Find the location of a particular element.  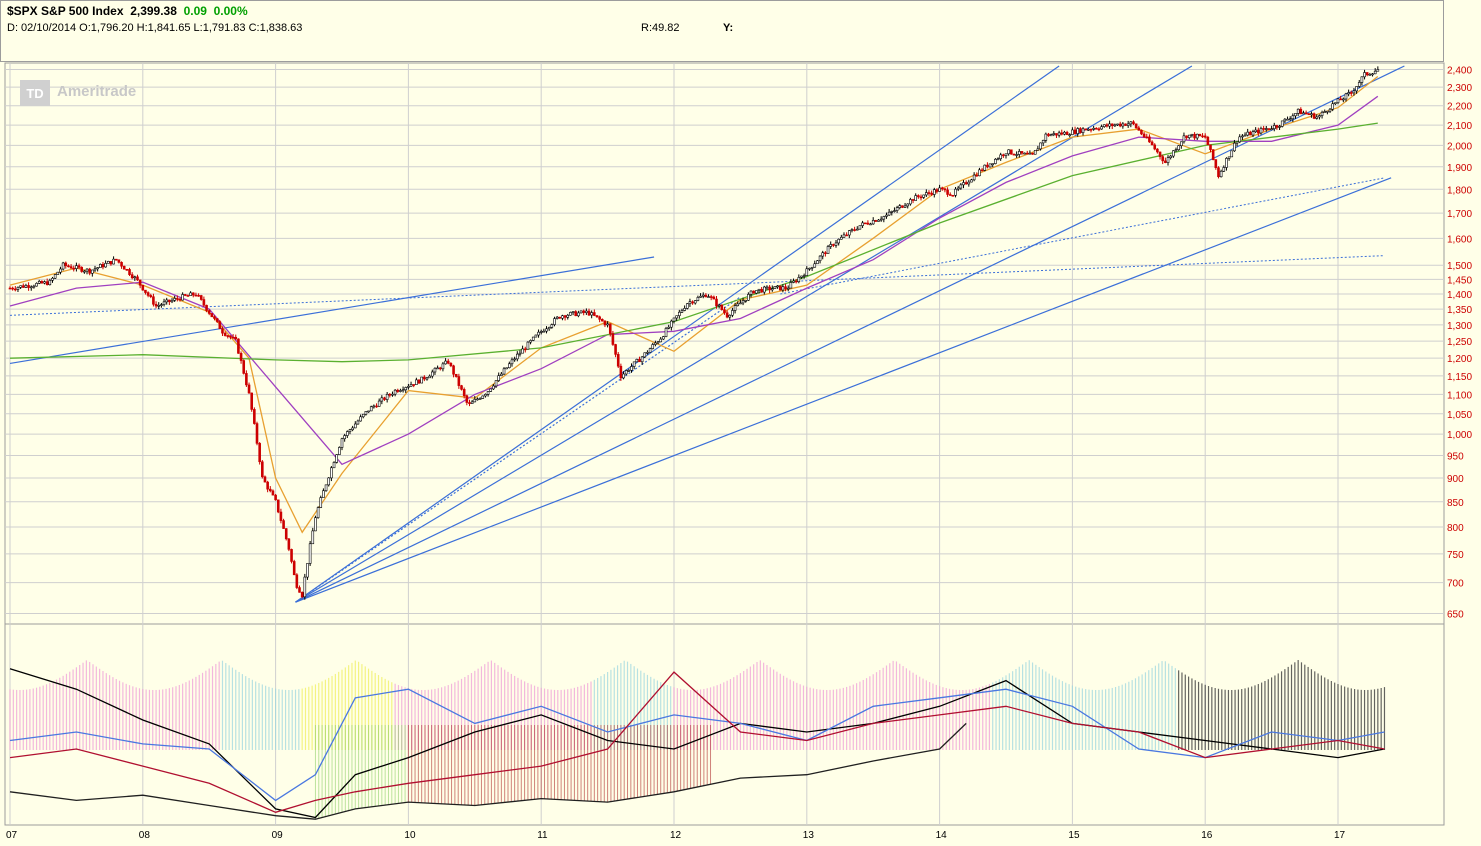

x-tick-label: 07 is located at coordinates (12, 835).